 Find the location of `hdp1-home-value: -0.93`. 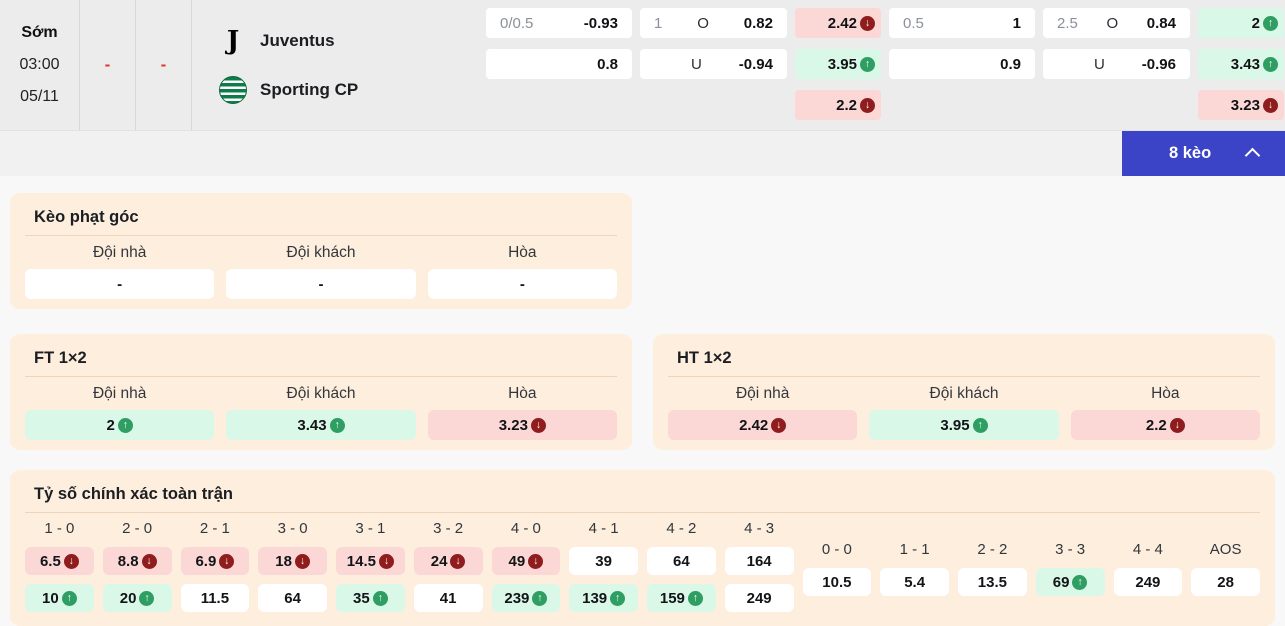

hdp1-home-value: -0.93 is located at coordinates (600, 23).